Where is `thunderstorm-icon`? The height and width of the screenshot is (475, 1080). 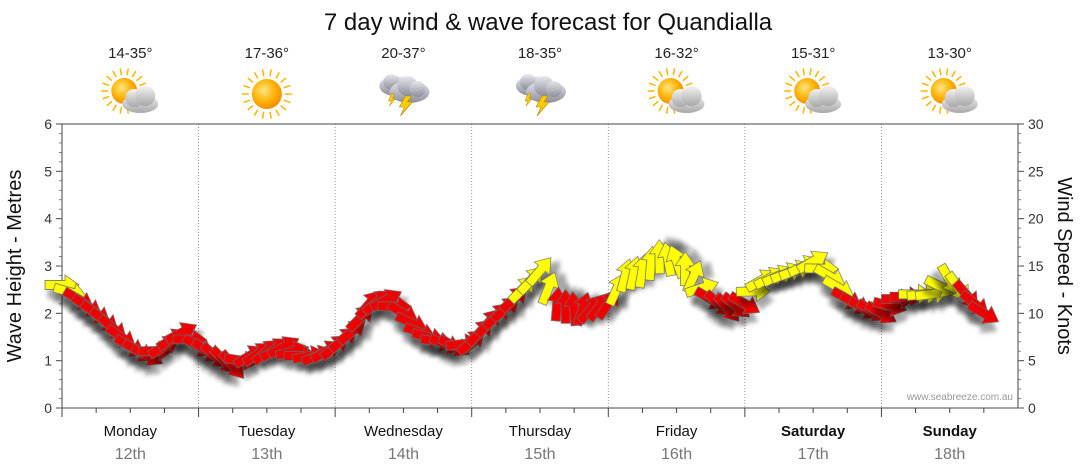 thunderstorm-icon is located at coordinates (404, 95).